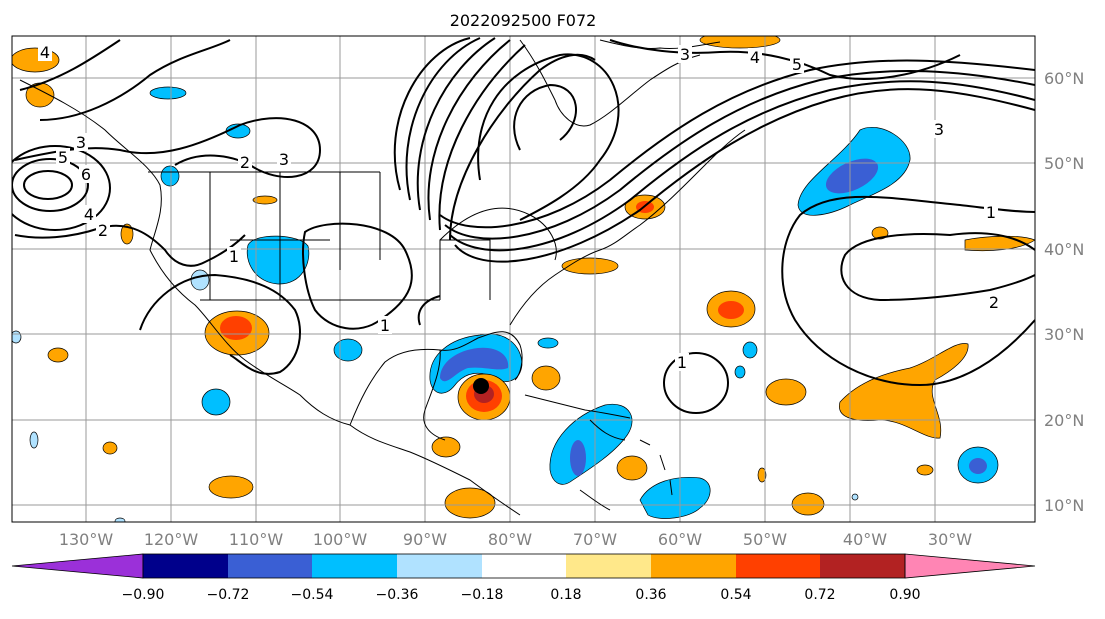  Describe the element at coordinates (86, 174) in the screenshot. I see `contour-label: 6` at that location.